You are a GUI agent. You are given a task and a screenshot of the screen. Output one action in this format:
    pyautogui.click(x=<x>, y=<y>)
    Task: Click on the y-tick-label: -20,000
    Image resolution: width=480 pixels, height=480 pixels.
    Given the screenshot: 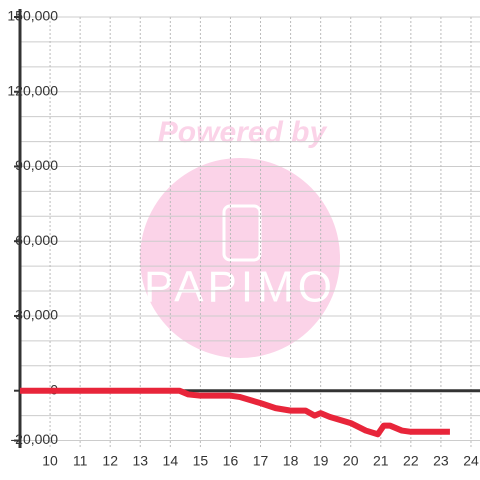 What is the action you would take?
    pyautogui.click(x=35, y=439)
    